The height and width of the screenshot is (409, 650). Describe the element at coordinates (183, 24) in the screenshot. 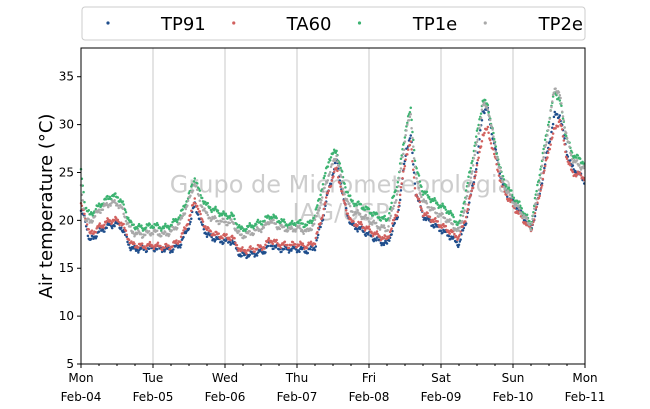

I see `legend-label: TP91` at that location.